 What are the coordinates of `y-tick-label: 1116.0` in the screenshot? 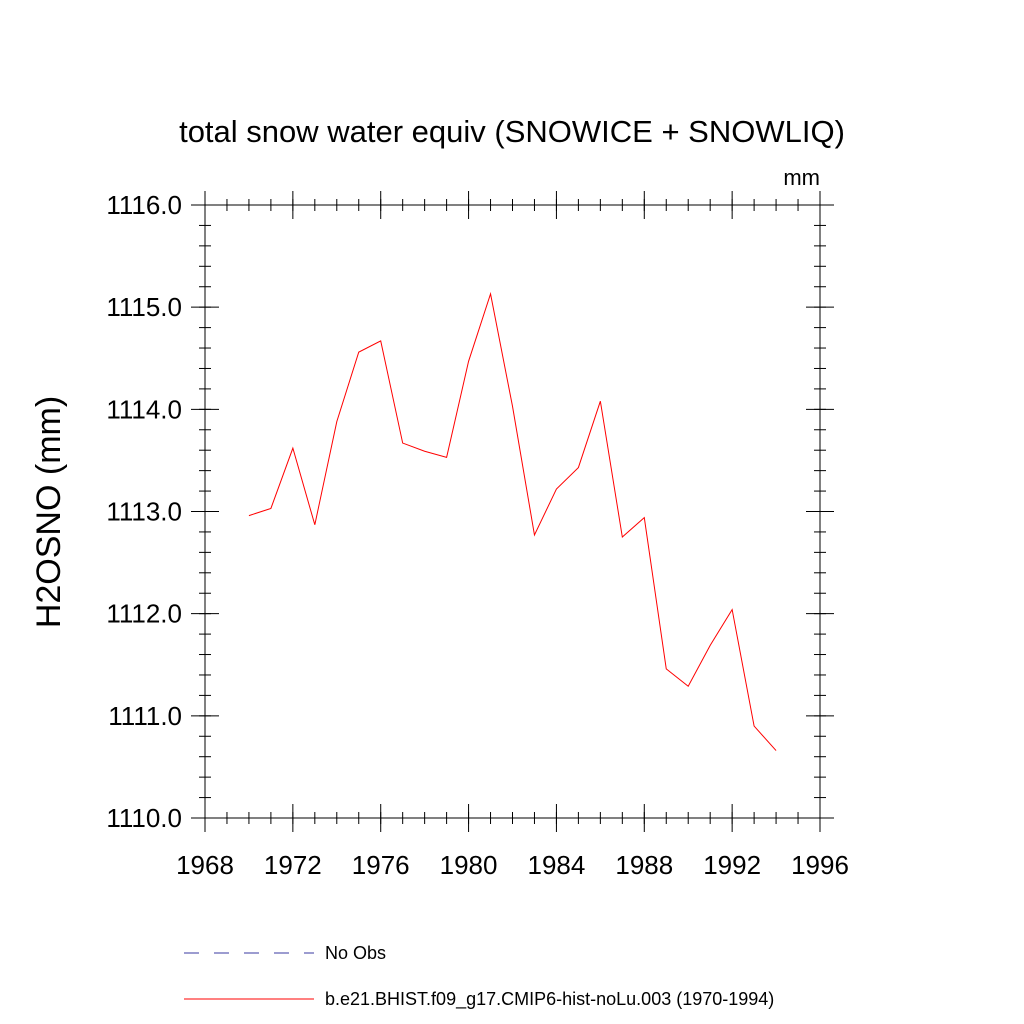 It's located at (144, 205).